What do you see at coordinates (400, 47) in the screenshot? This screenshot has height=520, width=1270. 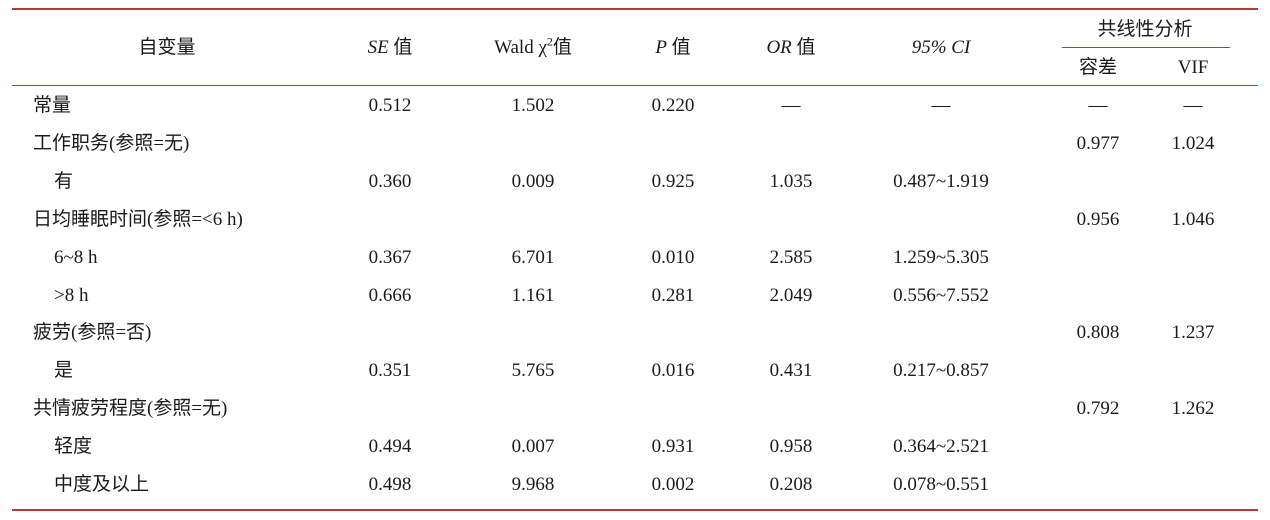 I see `header-se-suffix: 值` at bounding box center [400, 47].